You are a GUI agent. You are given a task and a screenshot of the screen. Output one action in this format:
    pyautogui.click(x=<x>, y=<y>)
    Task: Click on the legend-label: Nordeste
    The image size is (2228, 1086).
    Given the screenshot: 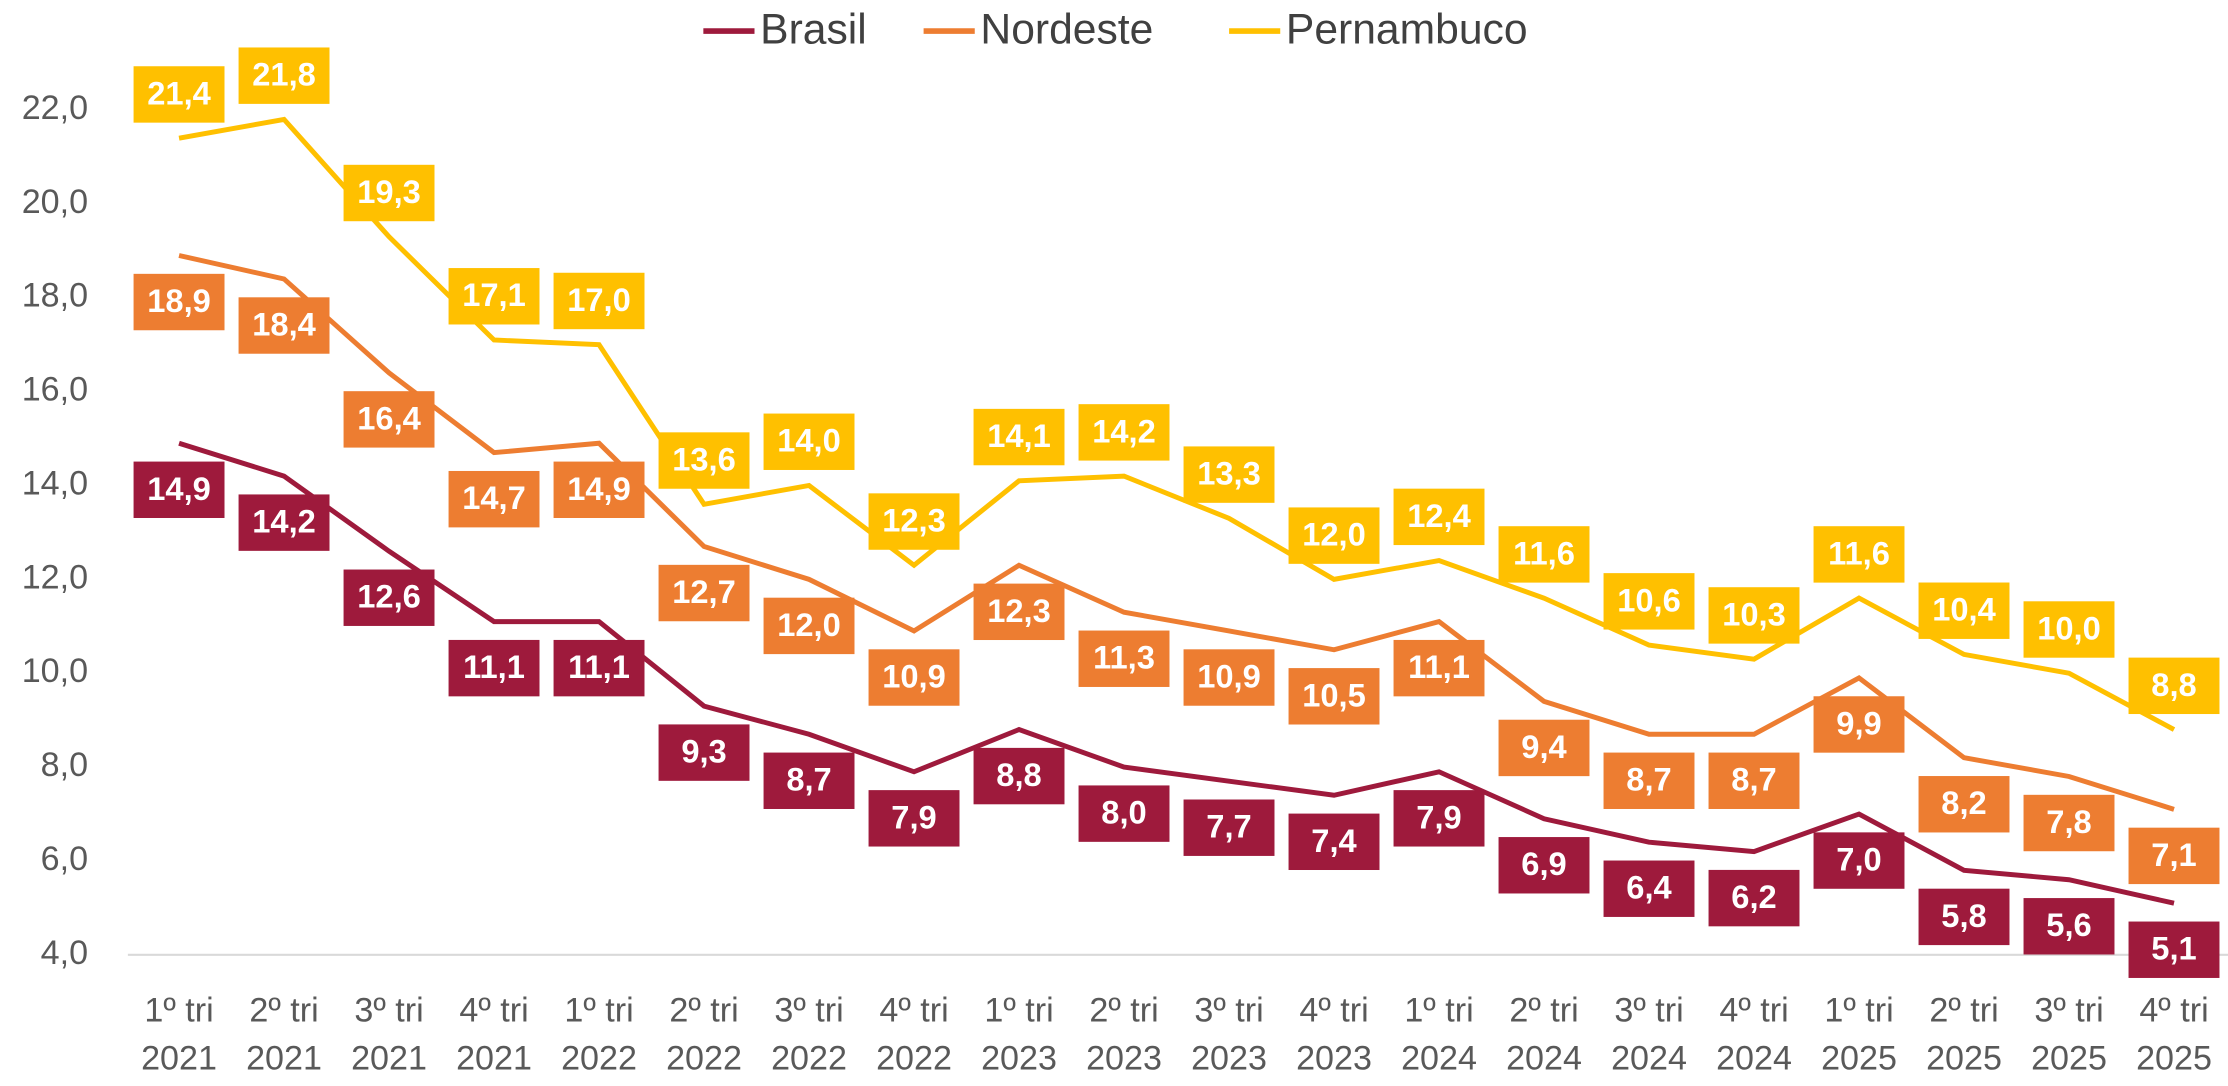 What is the action you would take?
    pyautogui.click(x=1066, y=29)
    